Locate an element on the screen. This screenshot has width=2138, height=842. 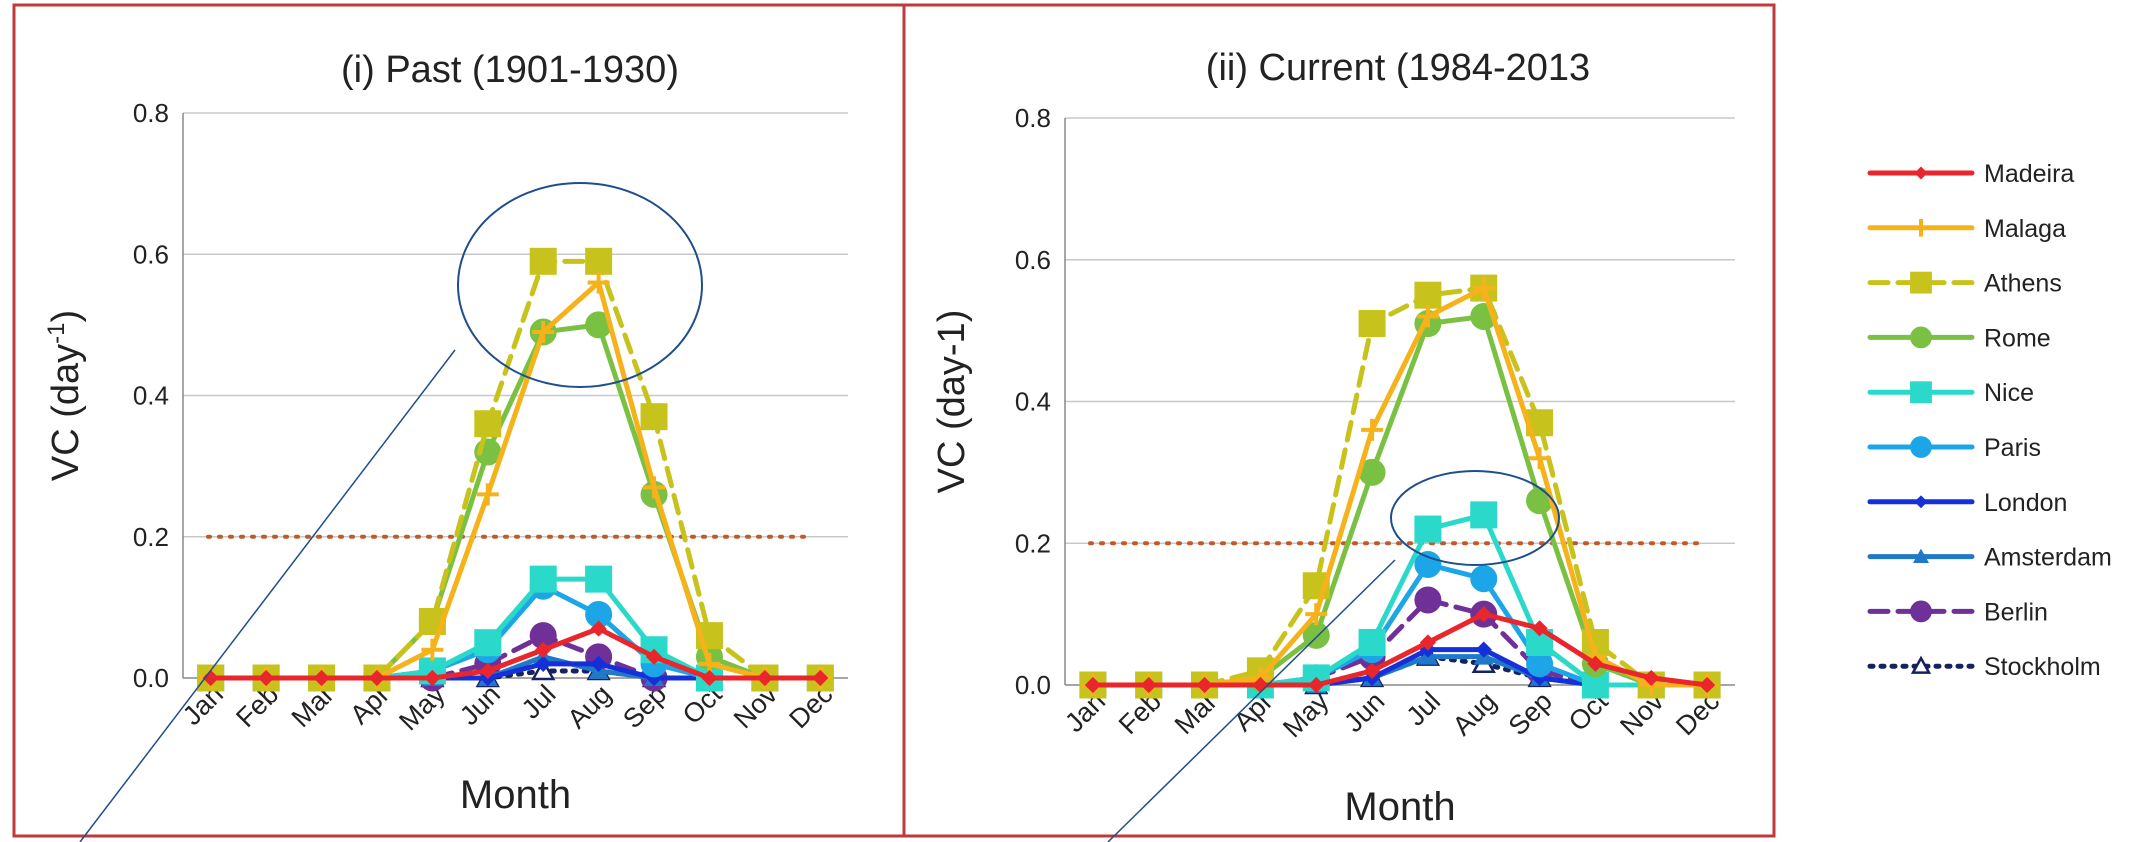
series-line-rome is located at coordinates (515, 501).